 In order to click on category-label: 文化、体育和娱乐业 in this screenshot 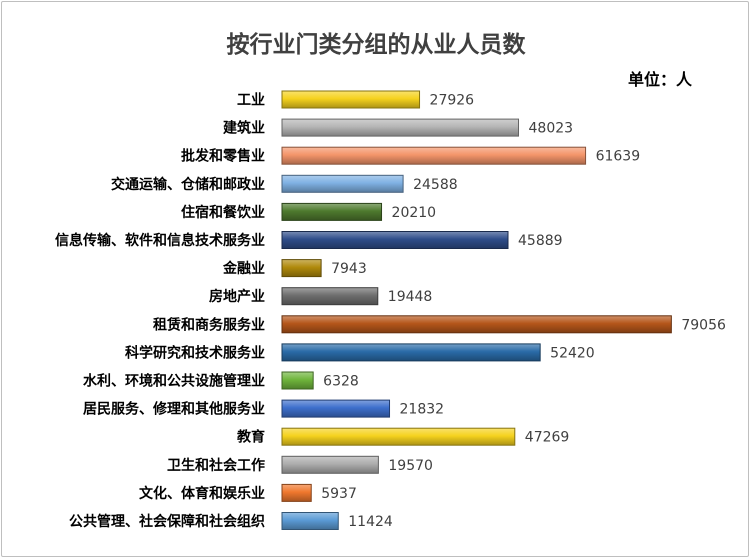, I will do `click(202, 493)`.